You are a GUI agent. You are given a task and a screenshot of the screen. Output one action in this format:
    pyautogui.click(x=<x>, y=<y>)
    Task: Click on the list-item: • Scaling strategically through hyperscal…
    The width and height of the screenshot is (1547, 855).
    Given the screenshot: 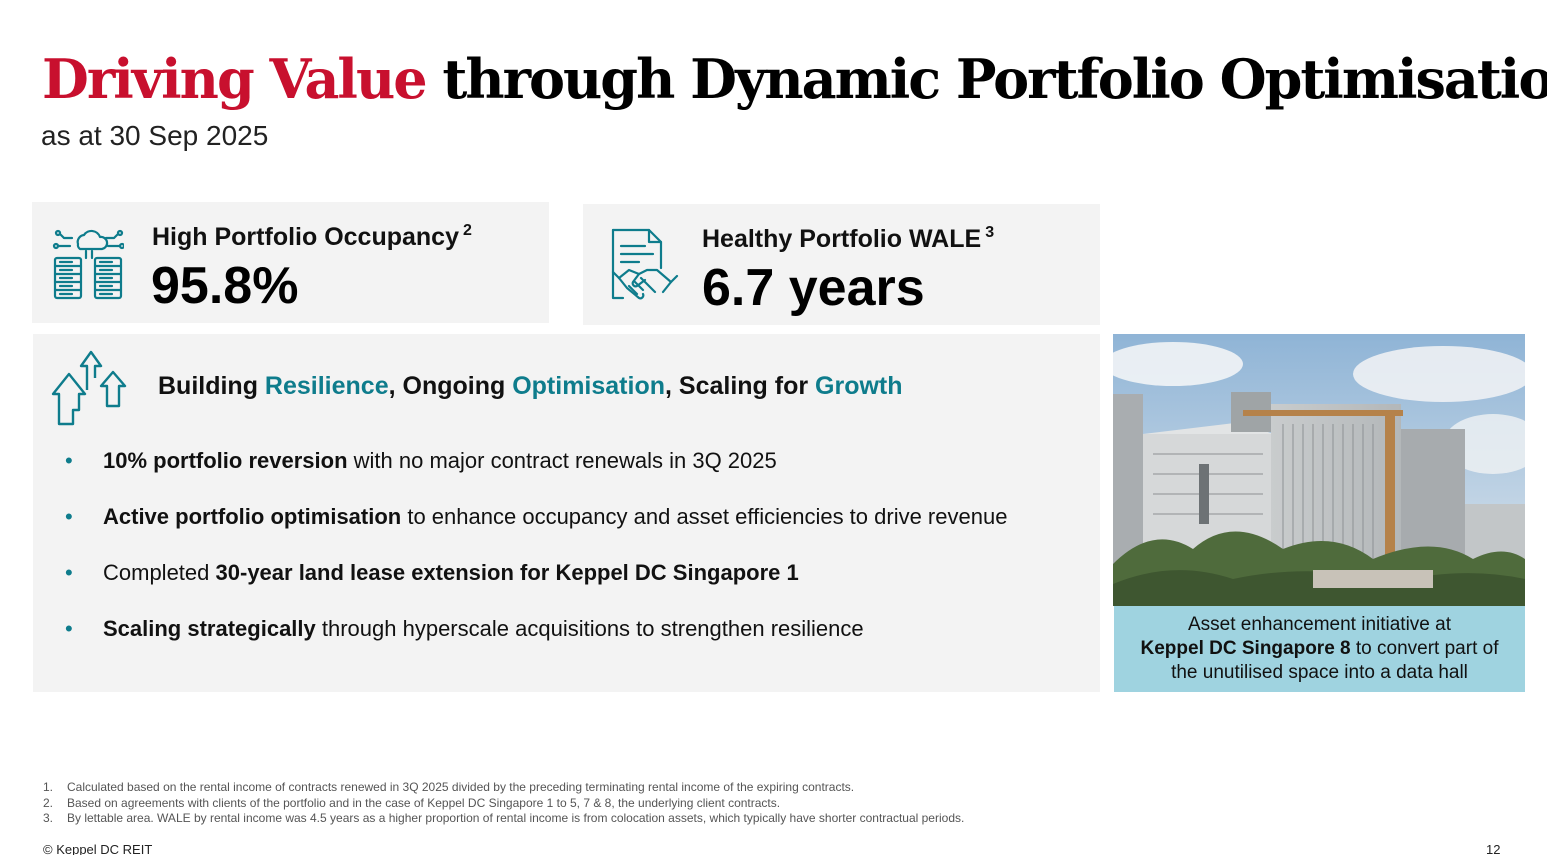 What is the action you would take?
    pyautogui.click(x=464, y=628)
    